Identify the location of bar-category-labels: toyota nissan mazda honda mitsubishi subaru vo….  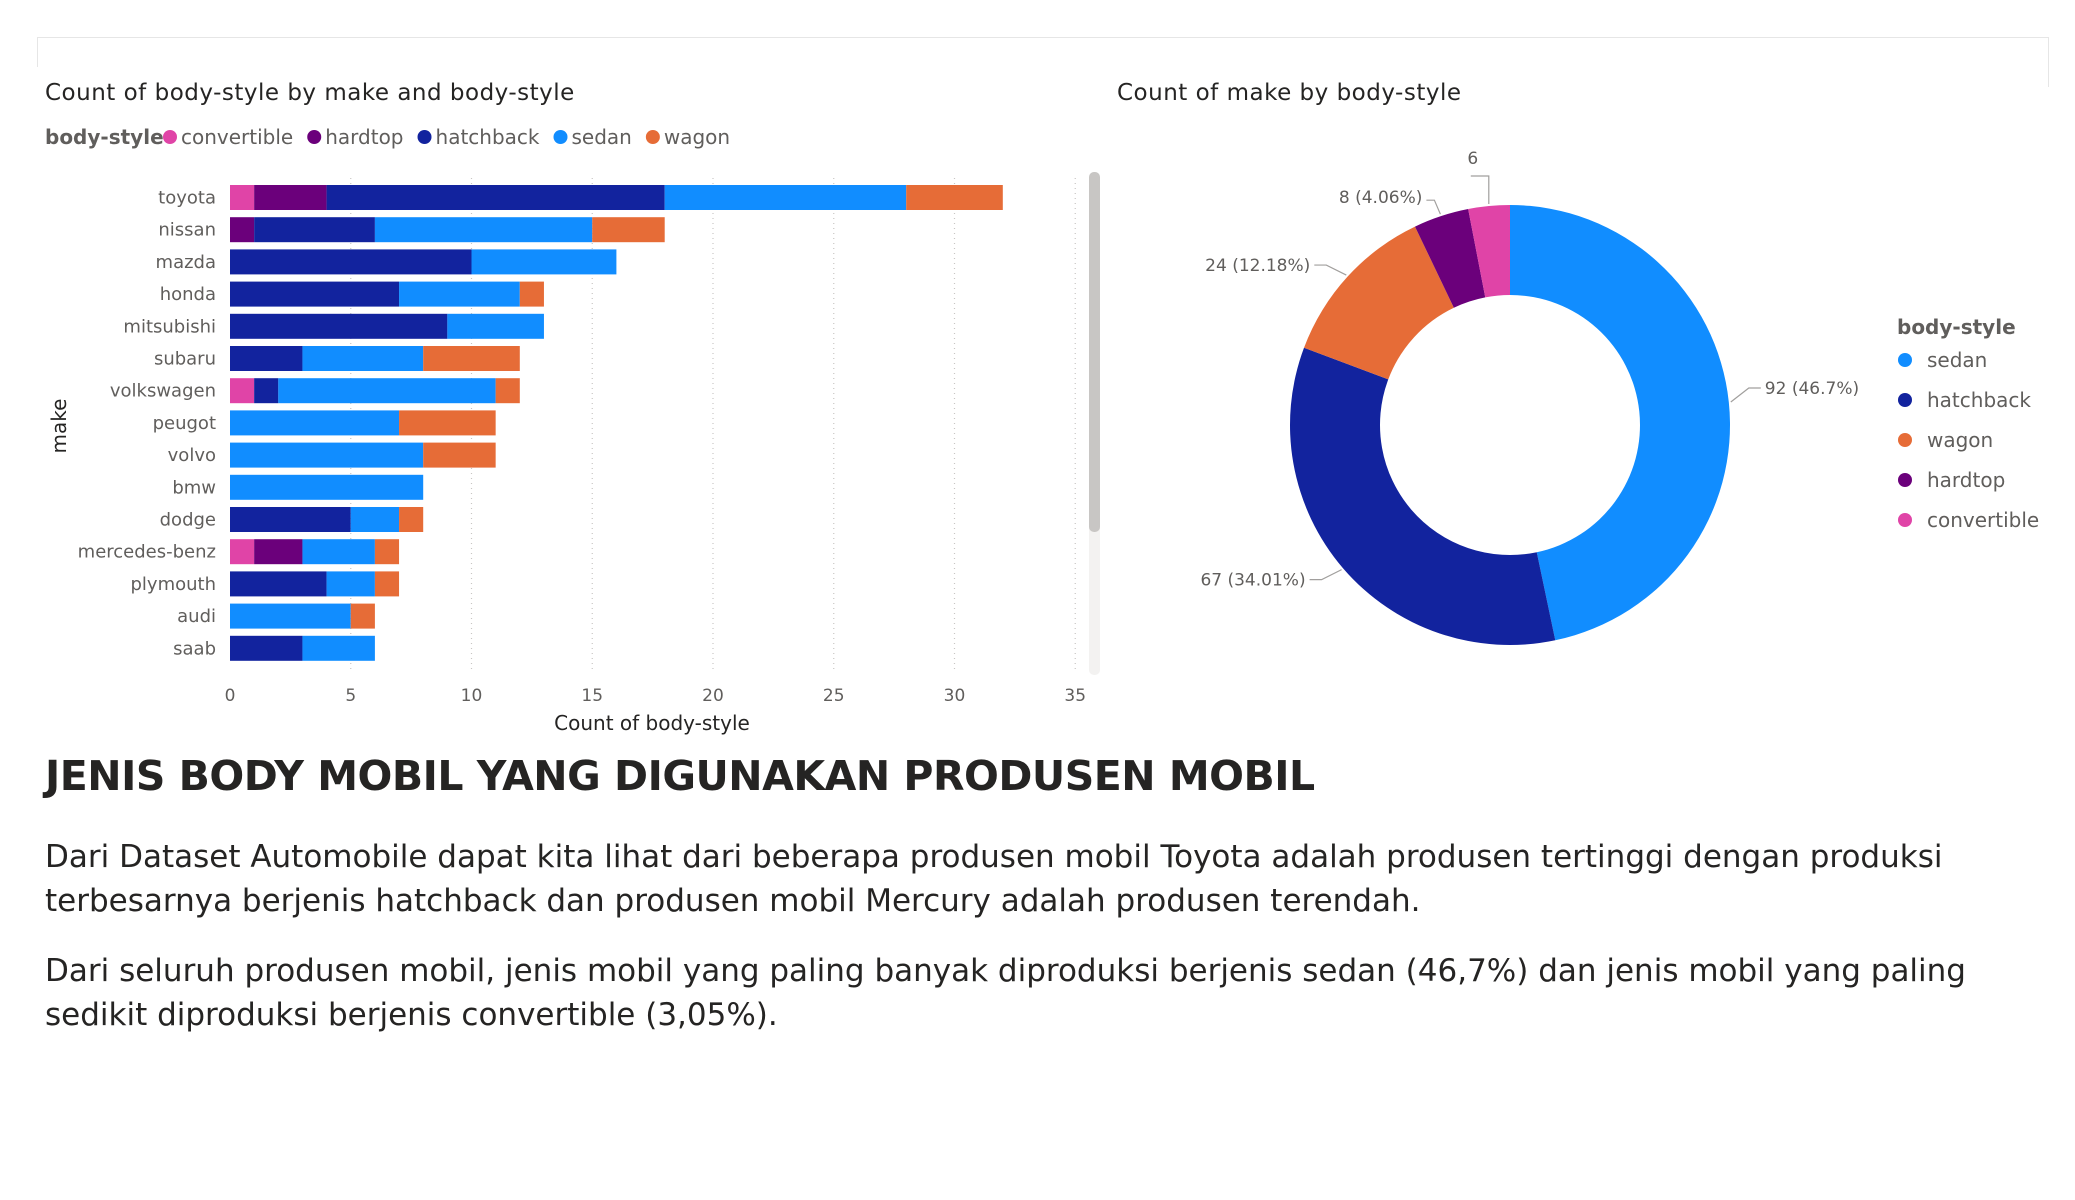
(147, 424).